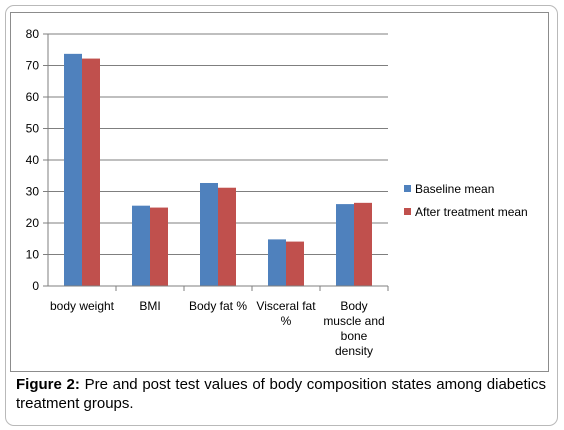 The image size is (564, 430). Describe the element at coordinates (353, 306) in the screenshot. I see `x-tick-label: Body` at that location.